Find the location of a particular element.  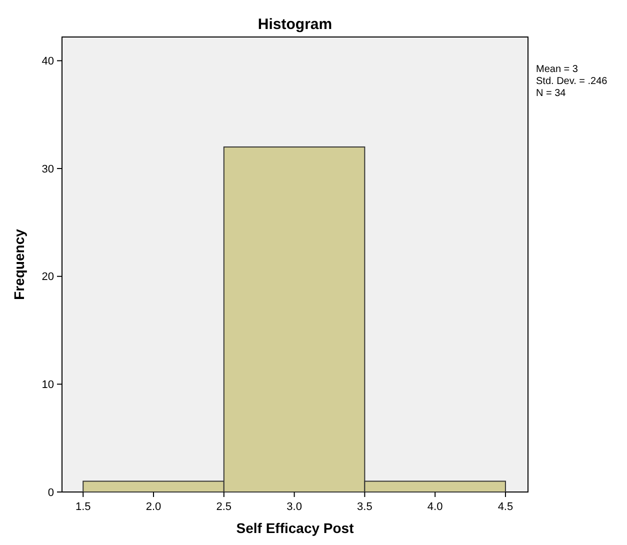

text: Std. Dev. = .246 is located at coordinates (572, 81).